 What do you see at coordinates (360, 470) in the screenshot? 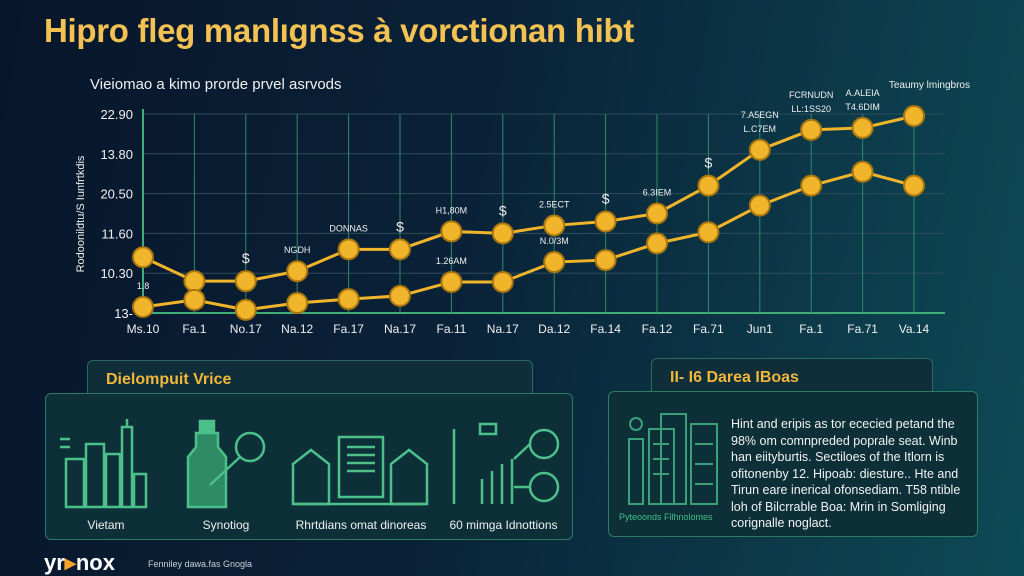
I see `houses-icon` at bounding box center [360, 470].